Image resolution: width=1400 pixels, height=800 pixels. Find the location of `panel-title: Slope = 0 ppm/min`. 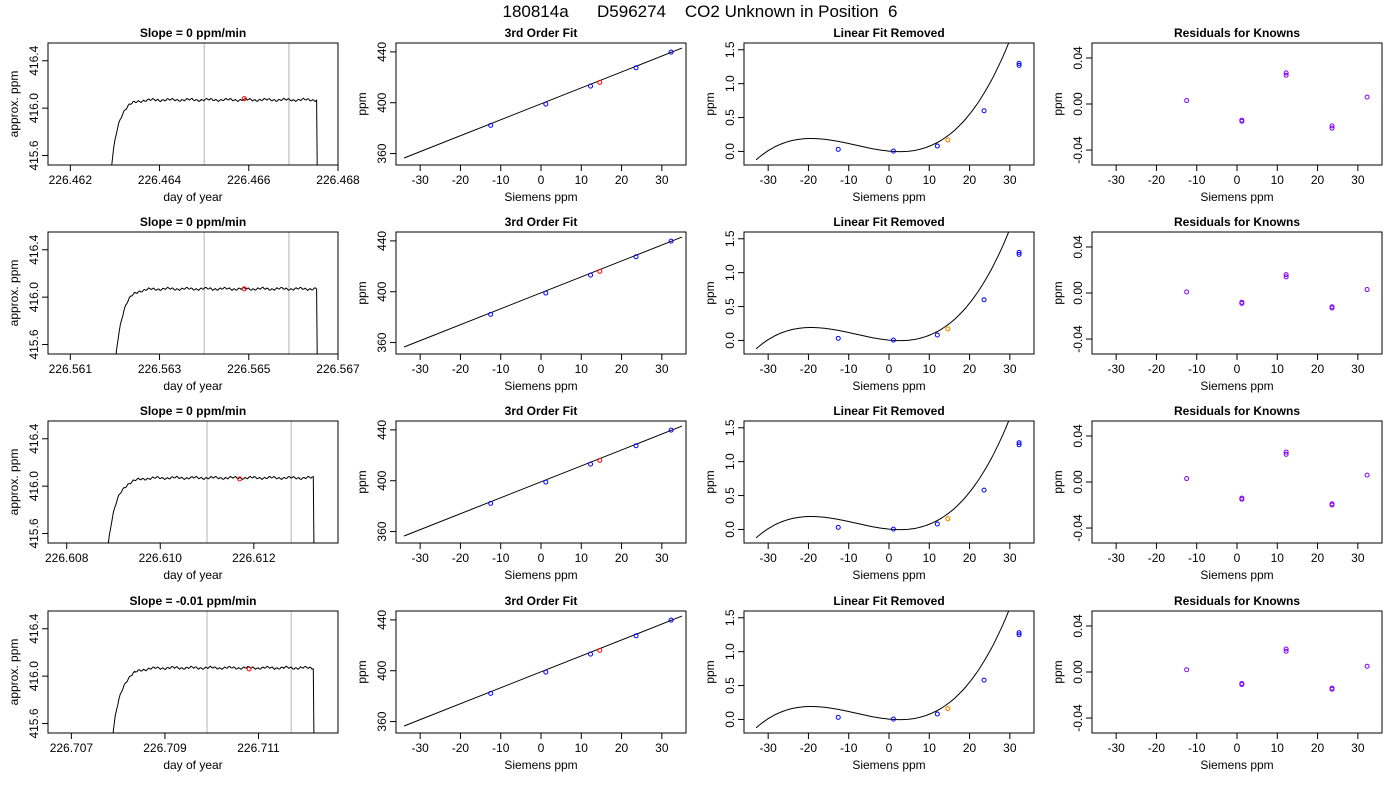

panel-title: Slope = 0 ppm/min is located at coordinates (193, 411).